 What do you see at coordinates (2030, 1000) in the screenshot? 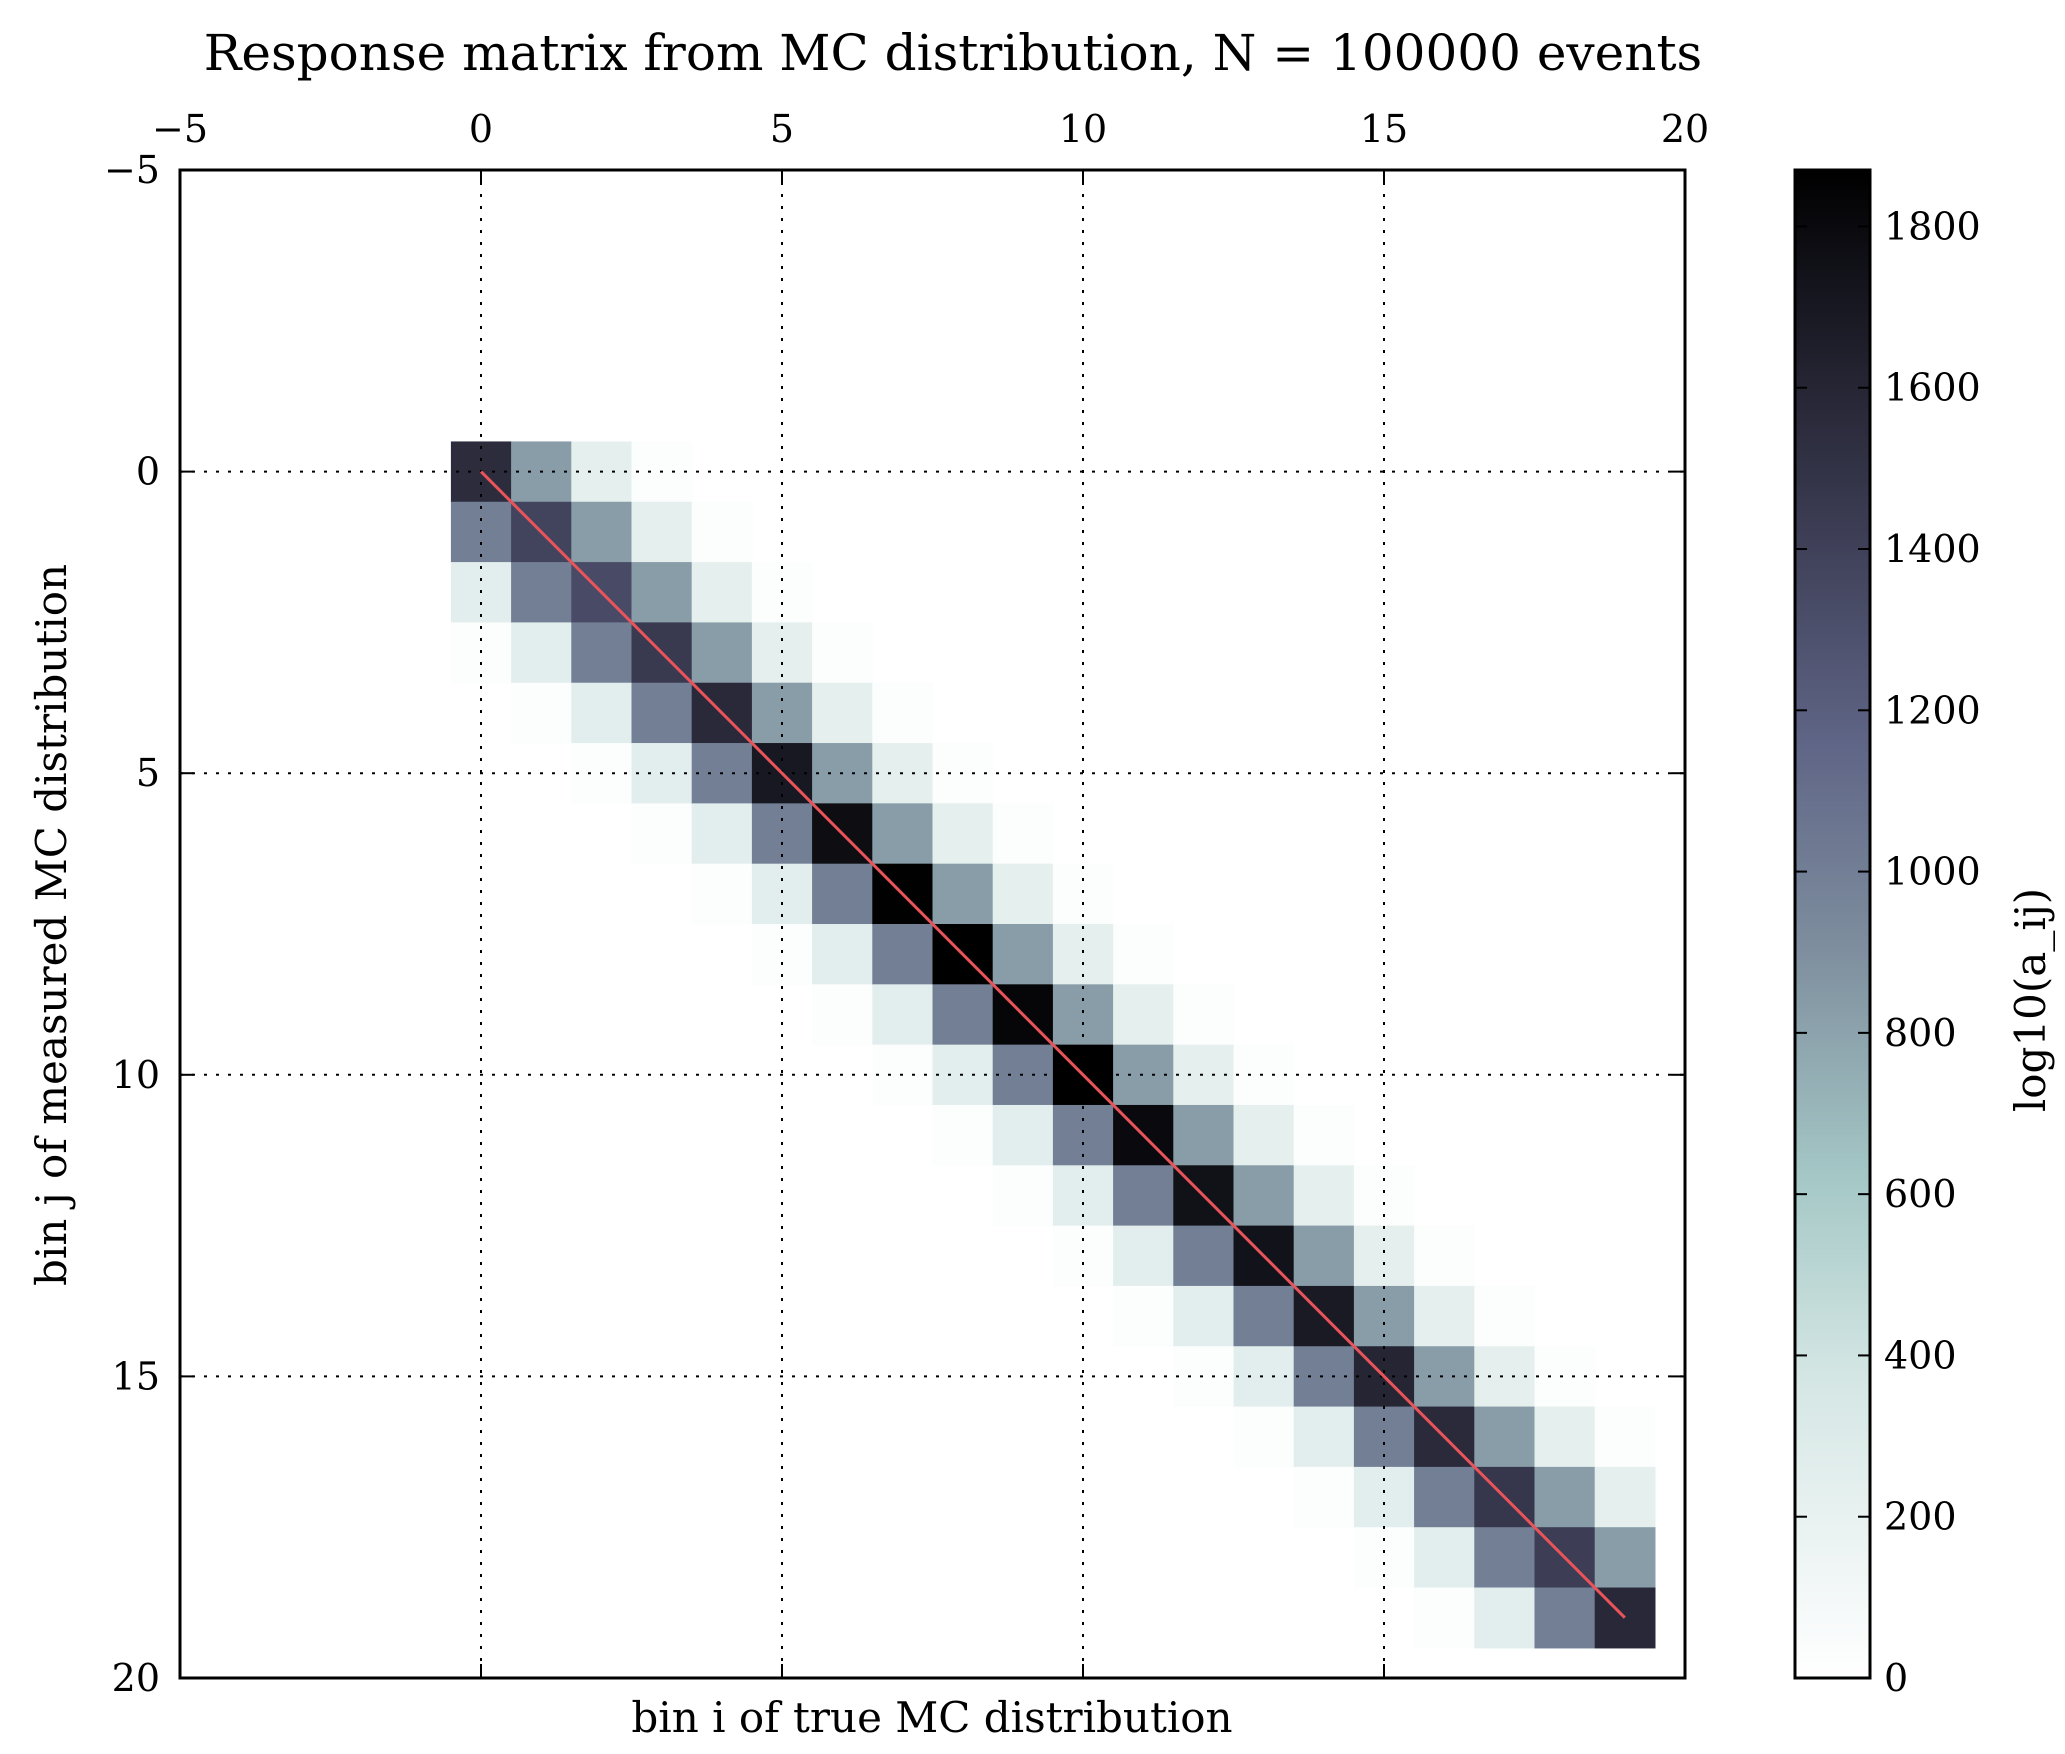
I see `colorbar-label: log10(a_ij)` at bounding box center [2030, 1000].